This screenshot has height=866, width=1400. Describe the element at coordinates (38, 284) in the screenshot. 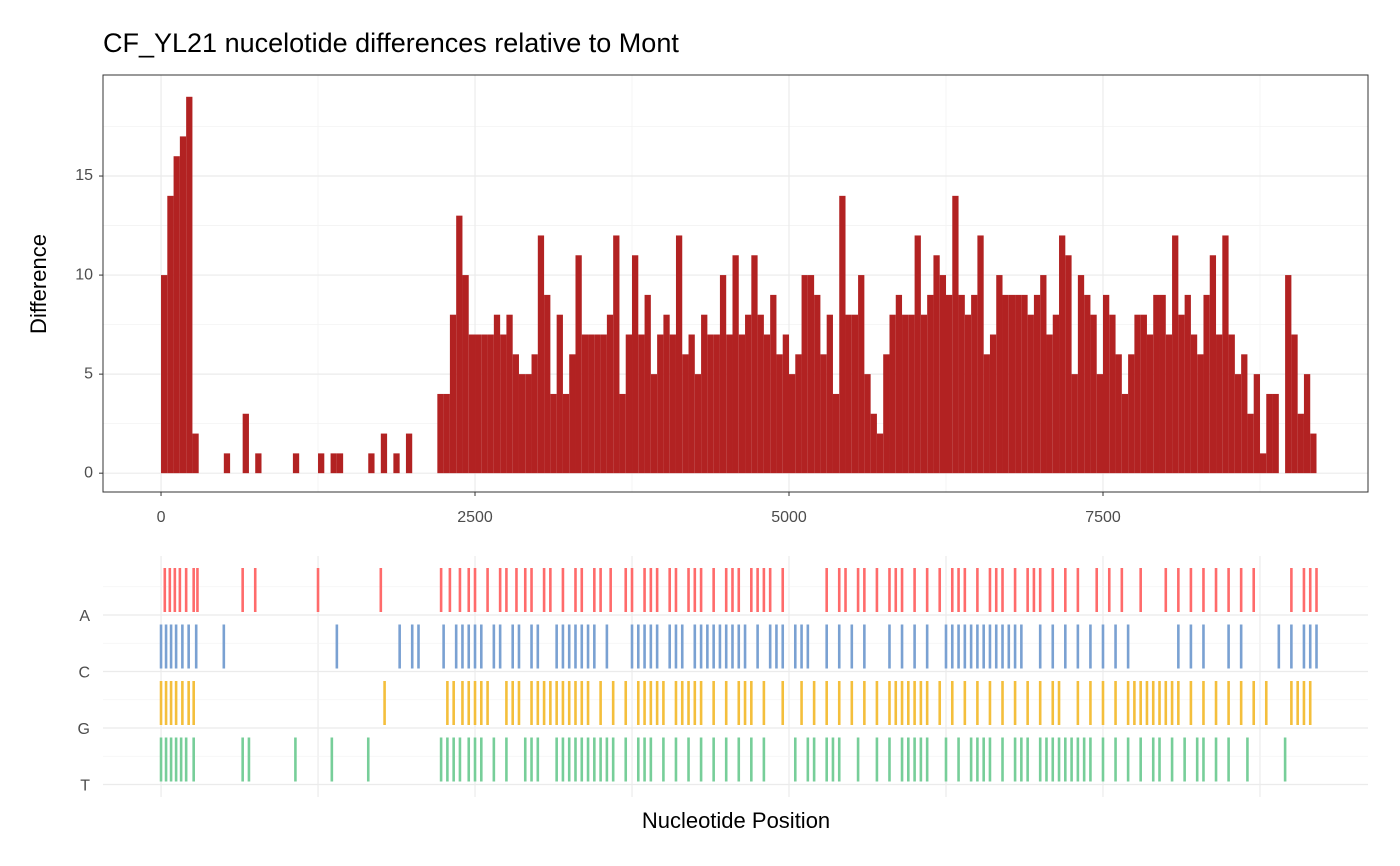

I see `y-axis-label: Difference` at that location.